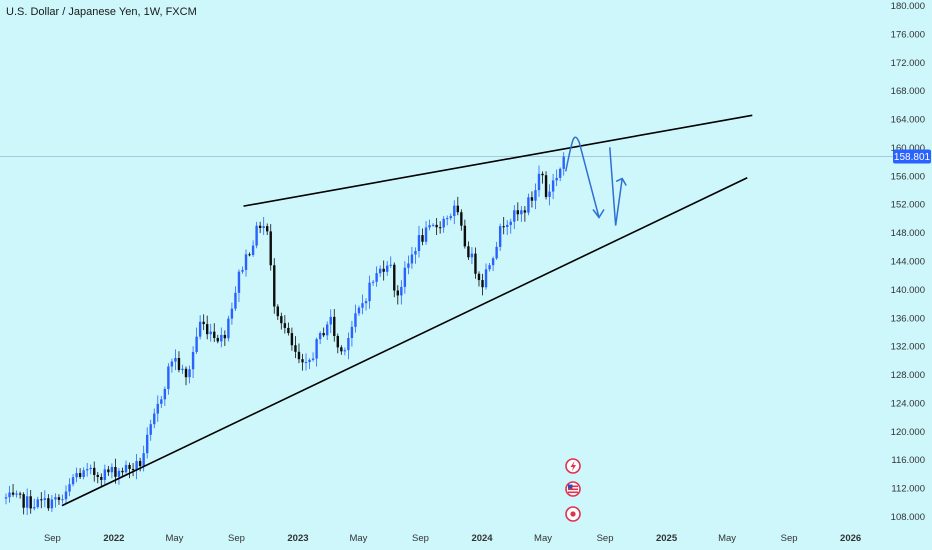 The height and width of the screenshot is (550, 932). Describe the element at coordinates (850, 538) in the screenshot. I see `x-tick-label: 2026` at that location.